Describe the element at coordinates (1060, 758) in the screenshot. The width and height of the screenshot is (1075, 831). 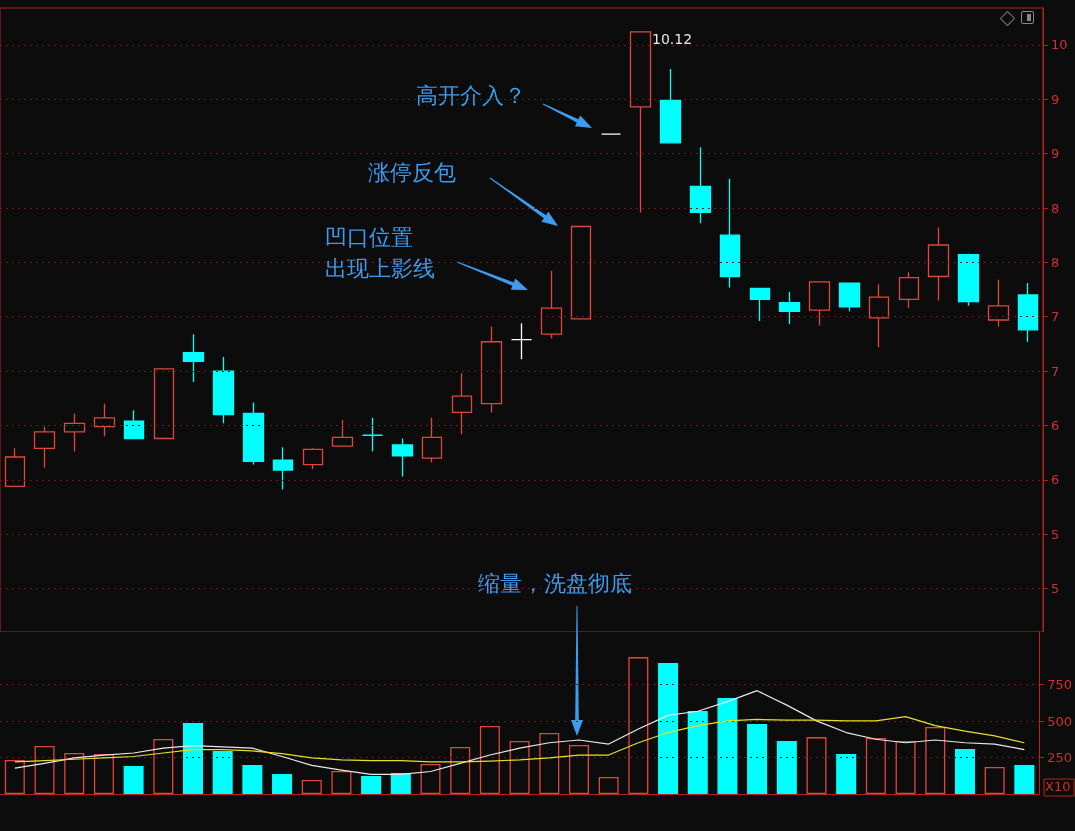
I see `y-tick-label: 250` at that location.